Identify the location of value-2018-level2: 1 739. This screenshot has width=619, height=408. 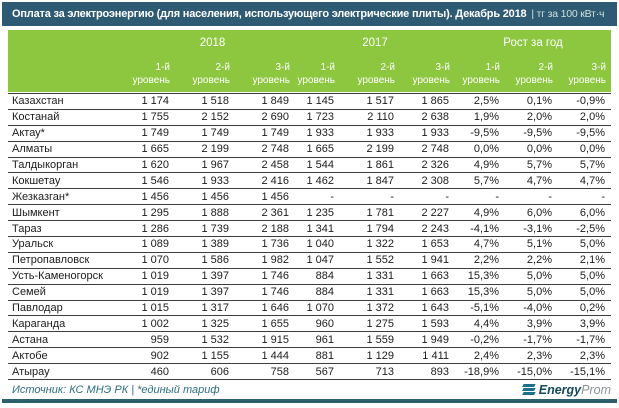
(205, 229).